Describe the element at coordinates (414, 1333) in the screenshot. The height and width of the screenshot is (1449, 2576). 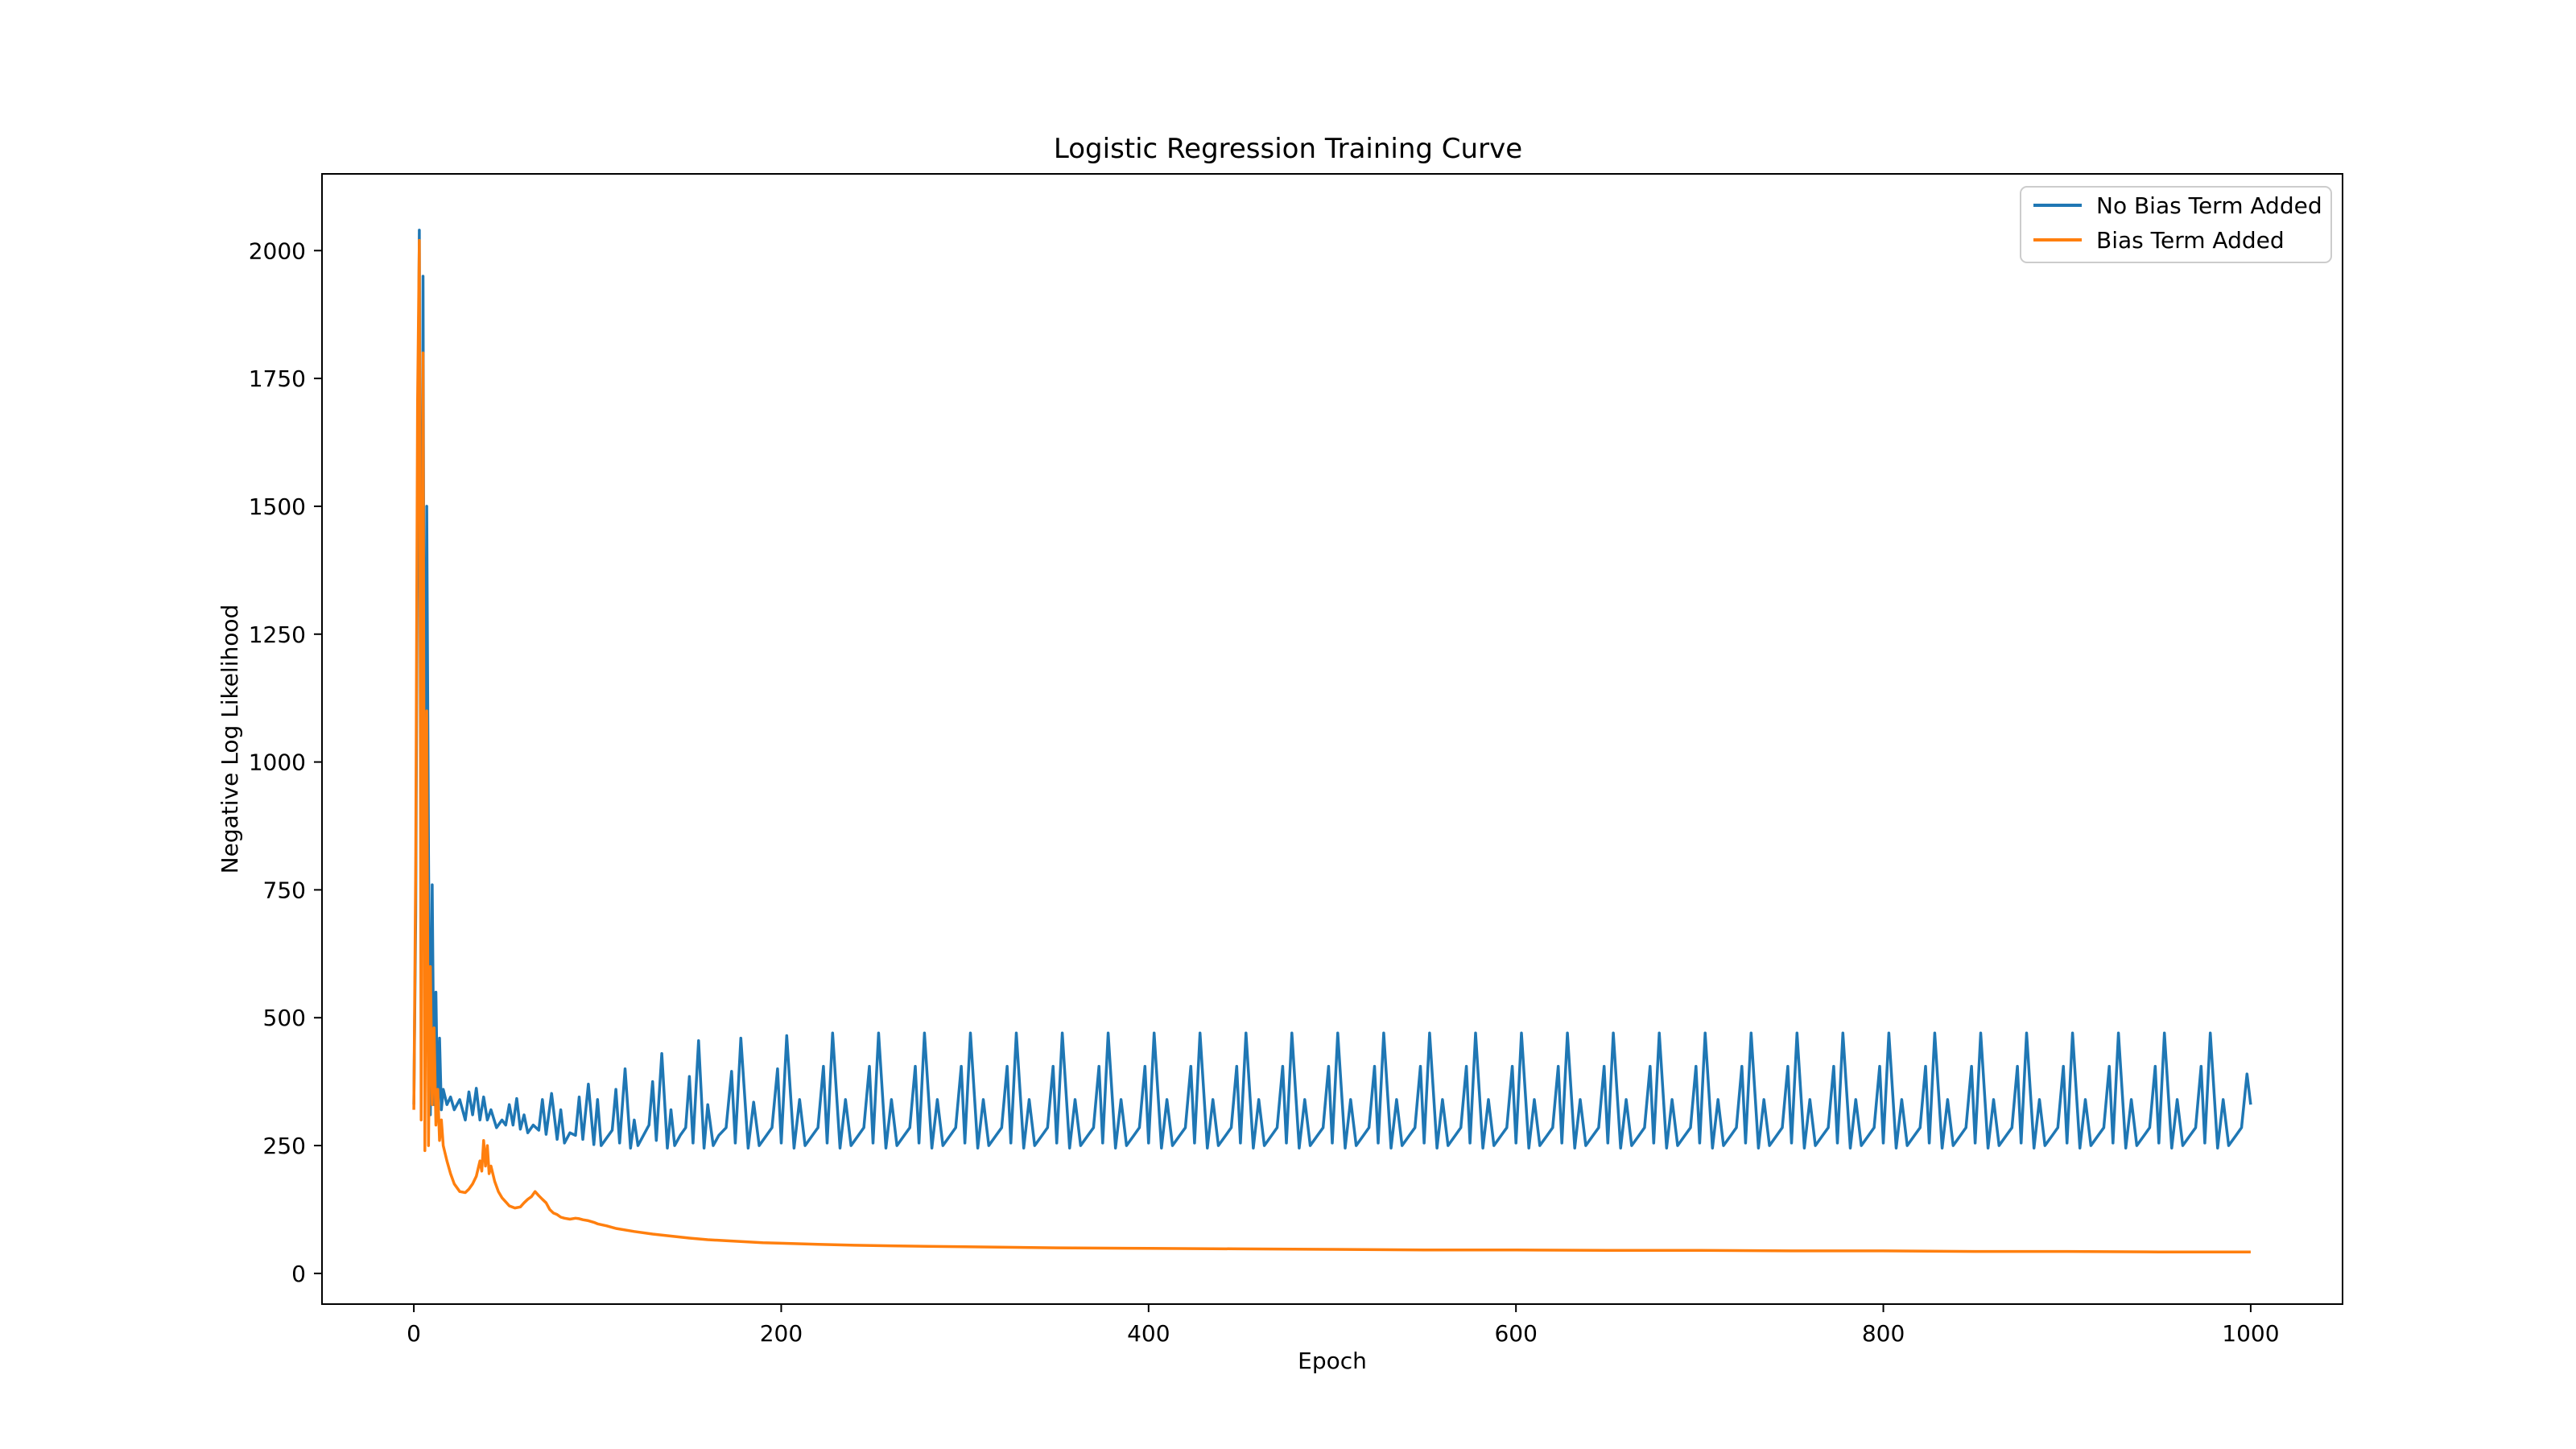
I see `x-tick-label: 0` at that location.